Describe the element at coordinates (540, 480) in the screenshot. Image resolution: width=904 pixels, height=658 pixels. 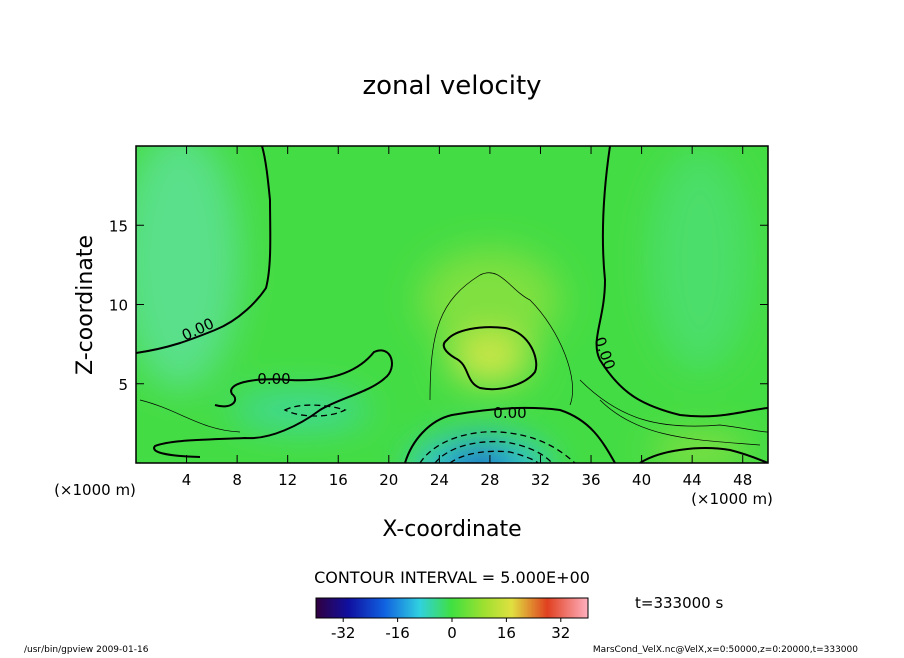
I see `x-tick-label: 32` at that location.